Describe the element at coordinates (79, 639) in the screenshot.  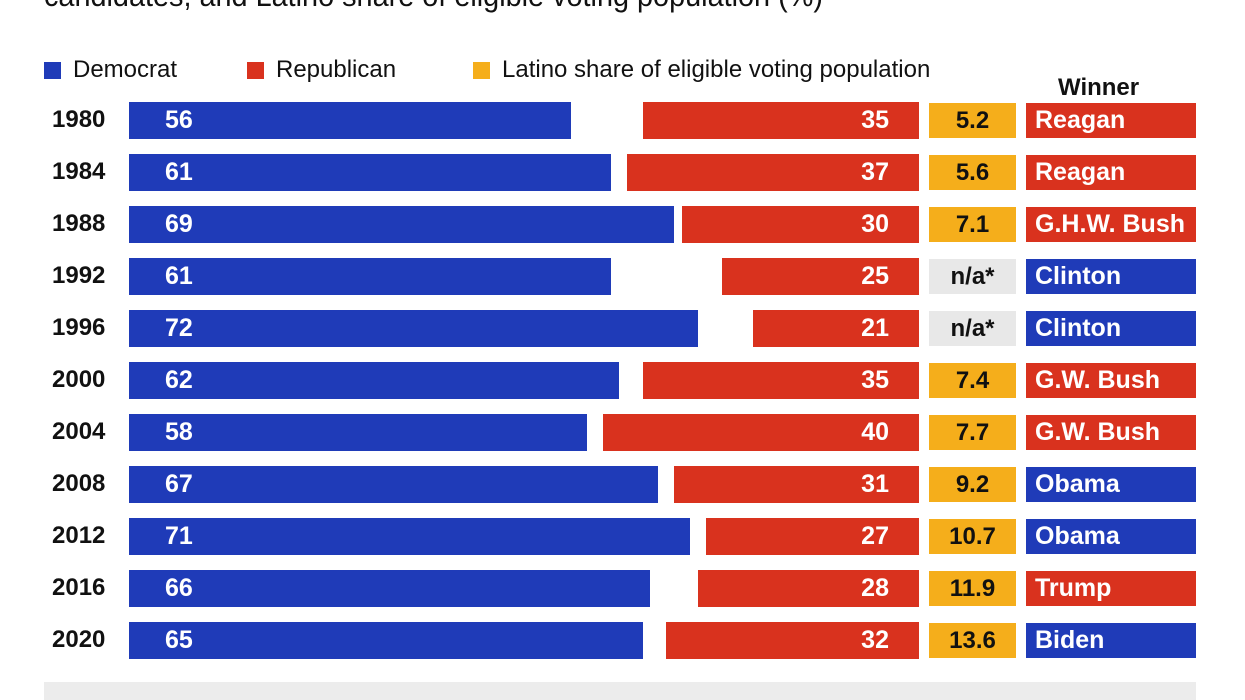
I see `year-label: 2020` at that location.